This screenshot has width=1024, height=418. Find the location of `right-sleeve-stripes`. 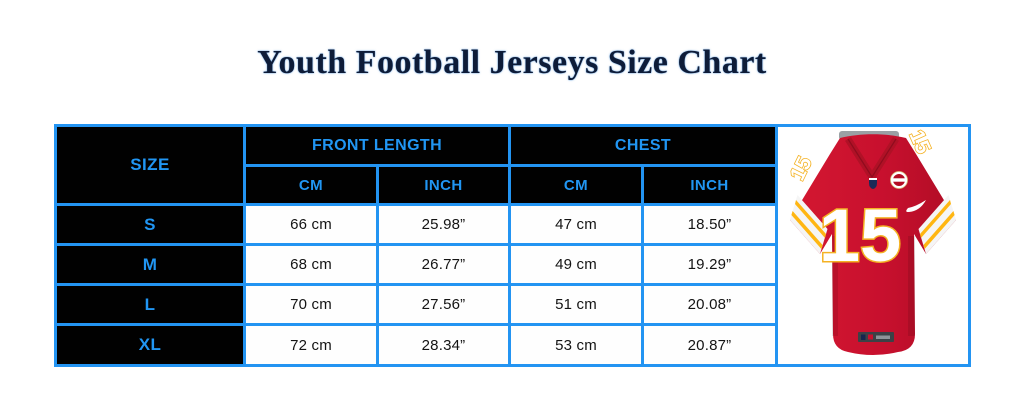

right-sleeve-stripes is located at coordinates (937, 224).